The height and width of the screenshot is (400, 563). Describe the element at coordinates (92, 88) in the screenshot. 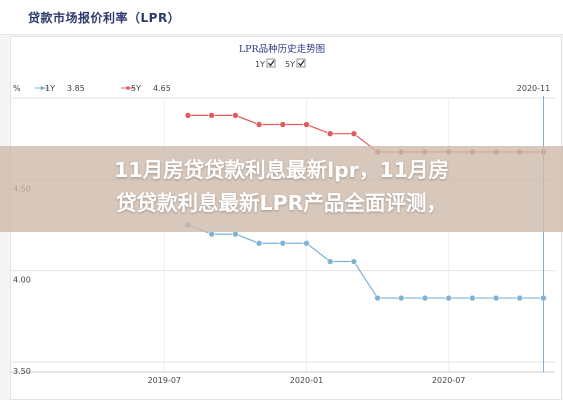

I see `legend-row: % 1Y 3.85 5Y 4.65` at that location.